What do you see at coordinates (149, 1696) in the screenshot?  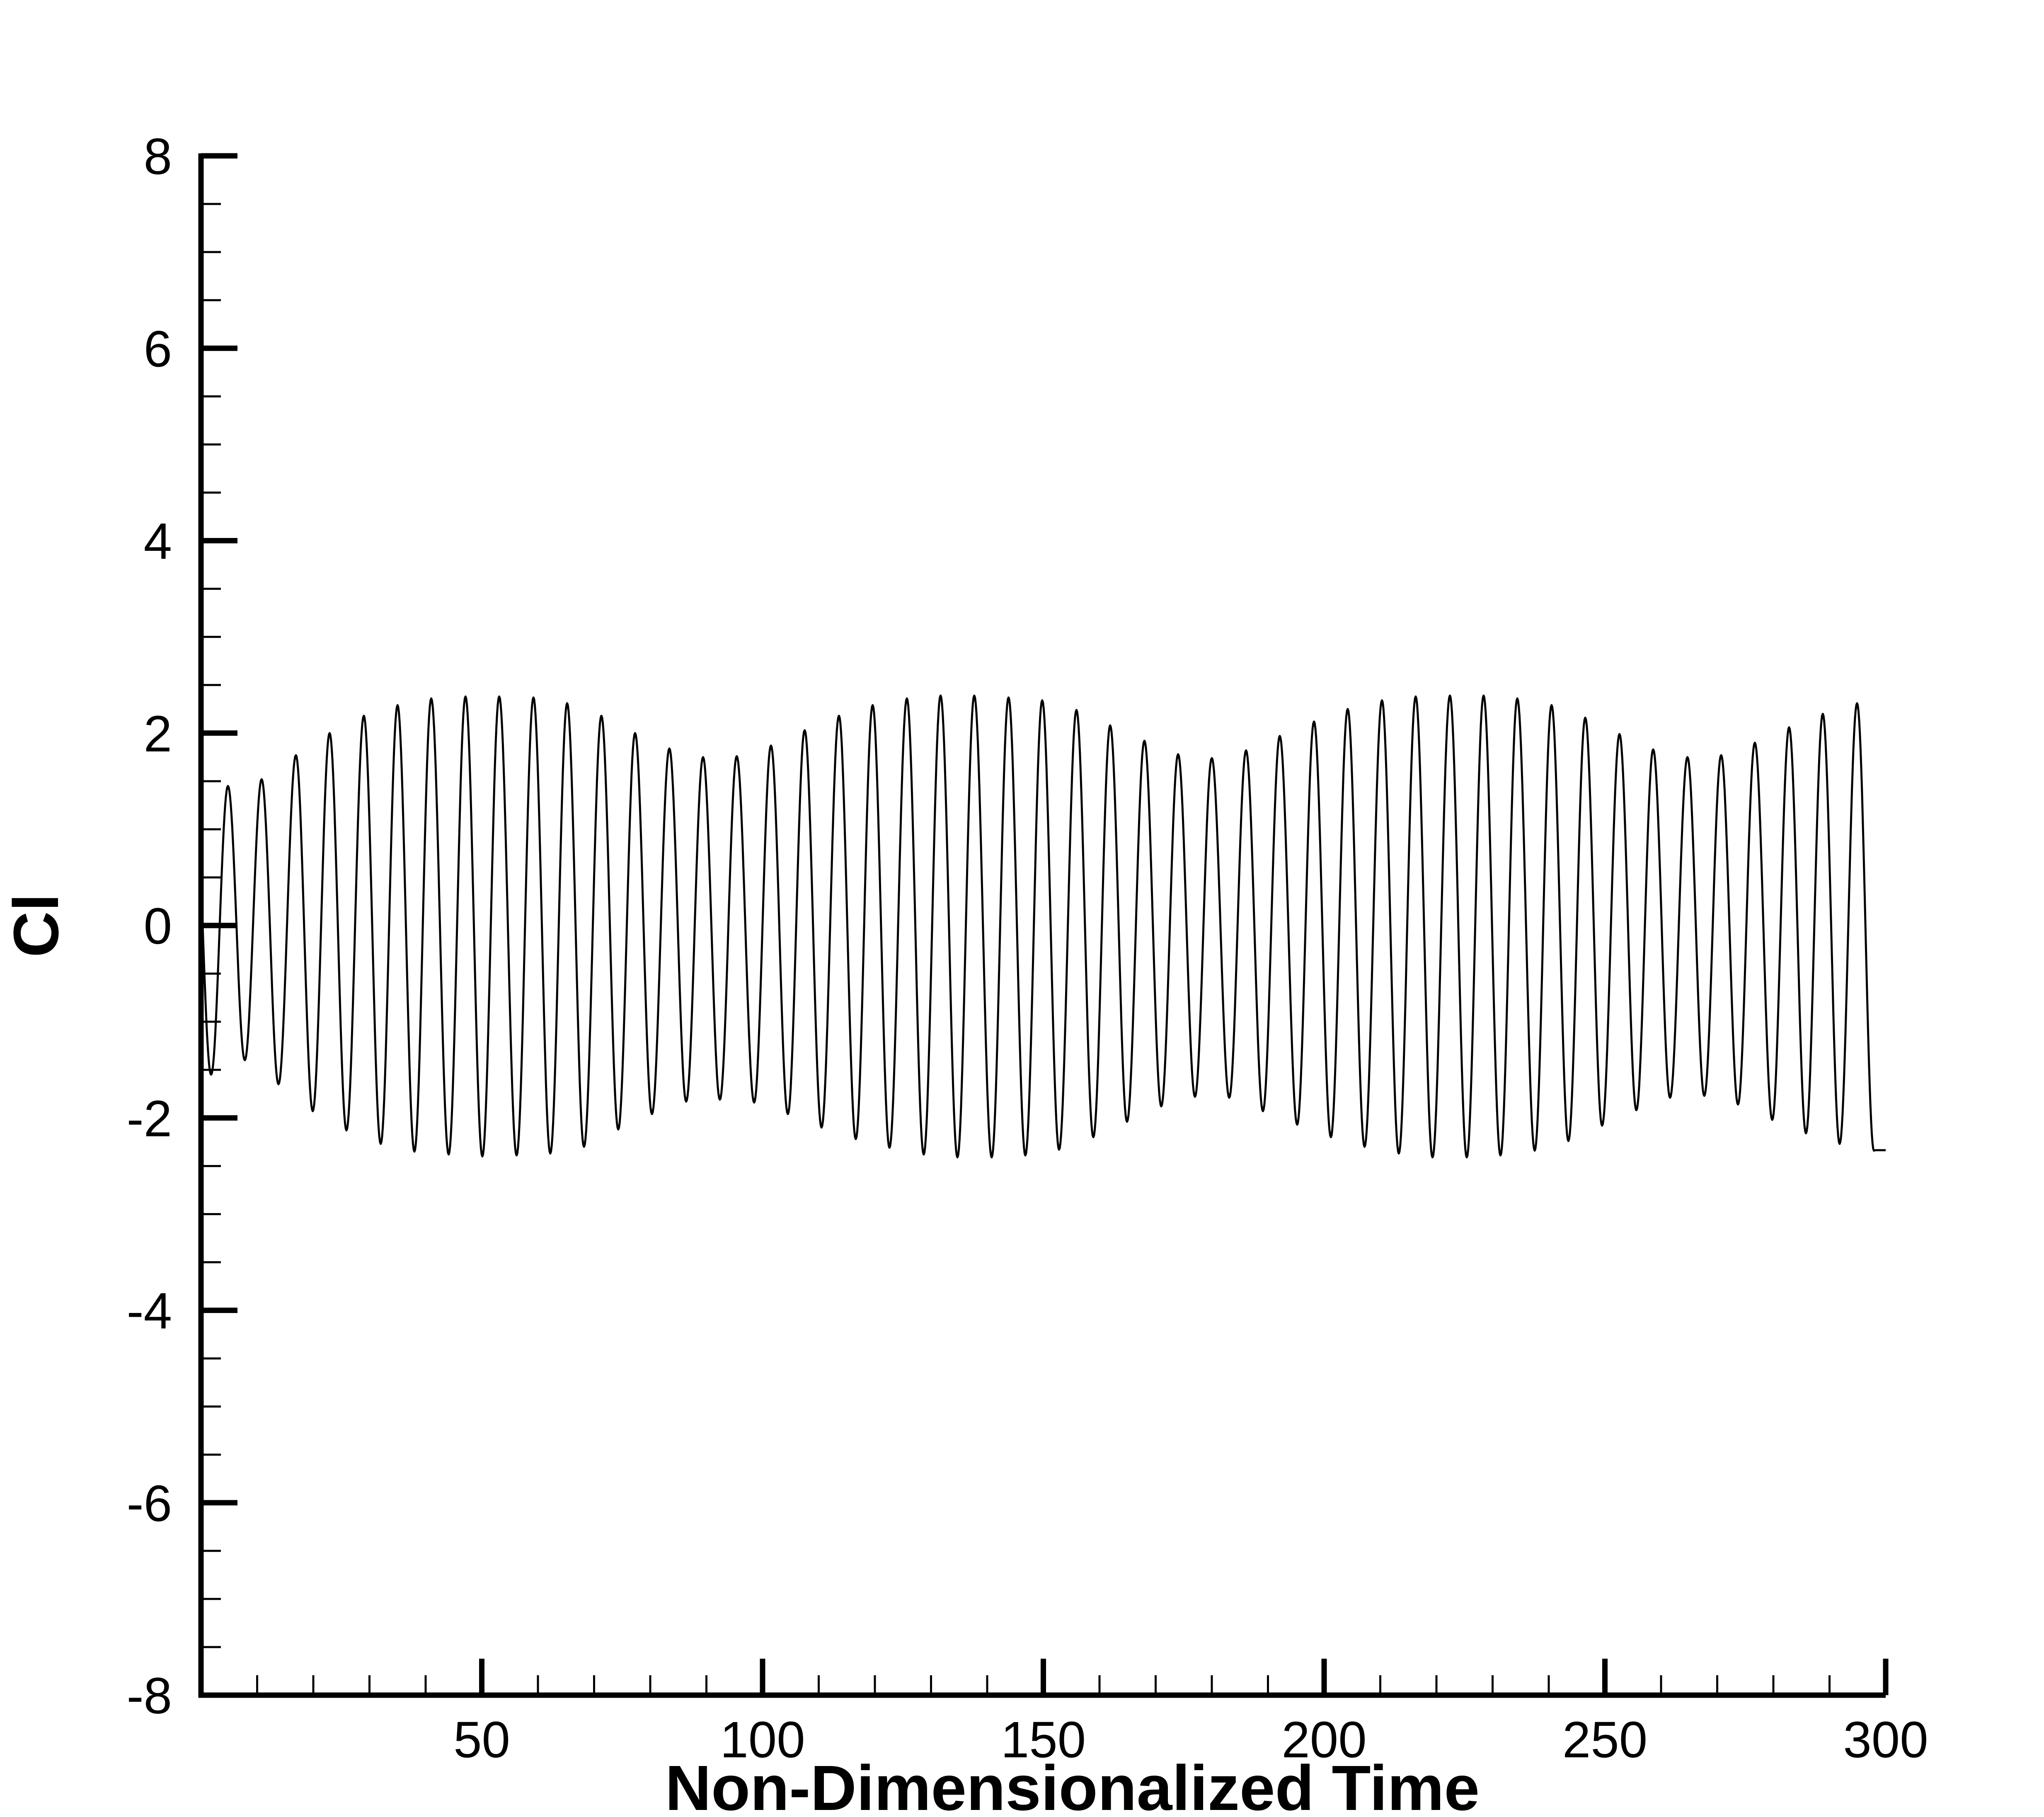 I see `y-tick-label: -8` at bounding box center [149, 1696].